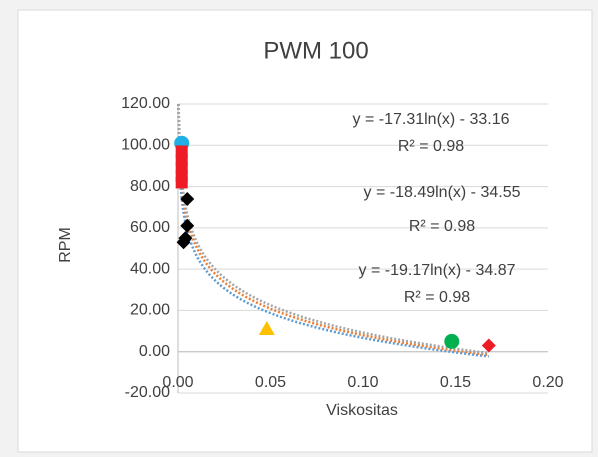  Describe the element at coordinates (362, 382) in the screenshot. I see `x-tick-label: 0.10` at that location.